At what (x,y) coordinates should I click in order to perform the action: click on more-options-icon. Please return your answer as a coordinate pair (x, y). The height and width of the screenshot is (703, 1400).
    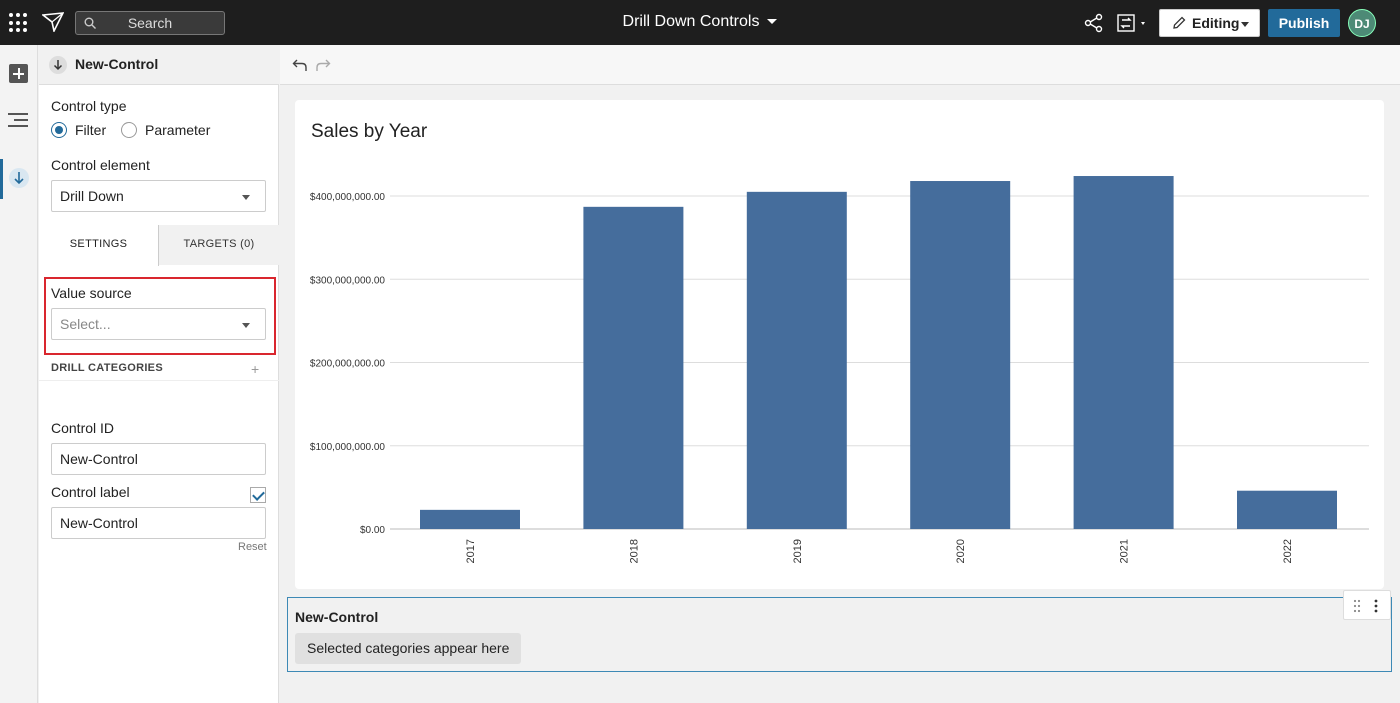
    Looking at the image, I should click on (1376, 606).